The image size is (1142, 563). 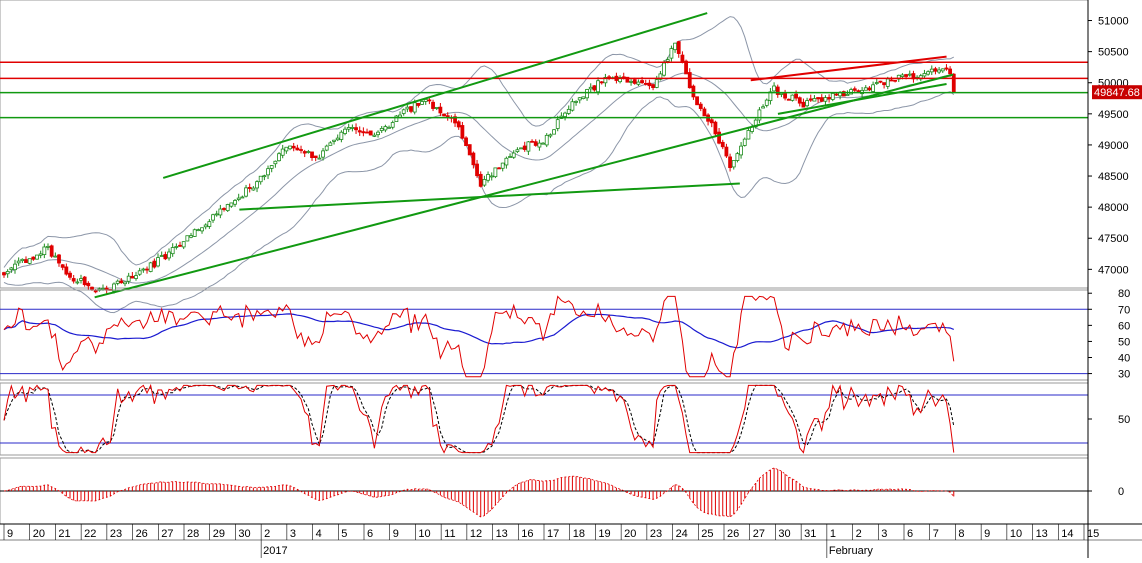 I want to click on price-tick-label: 50500, so click(x=1113, y=53).